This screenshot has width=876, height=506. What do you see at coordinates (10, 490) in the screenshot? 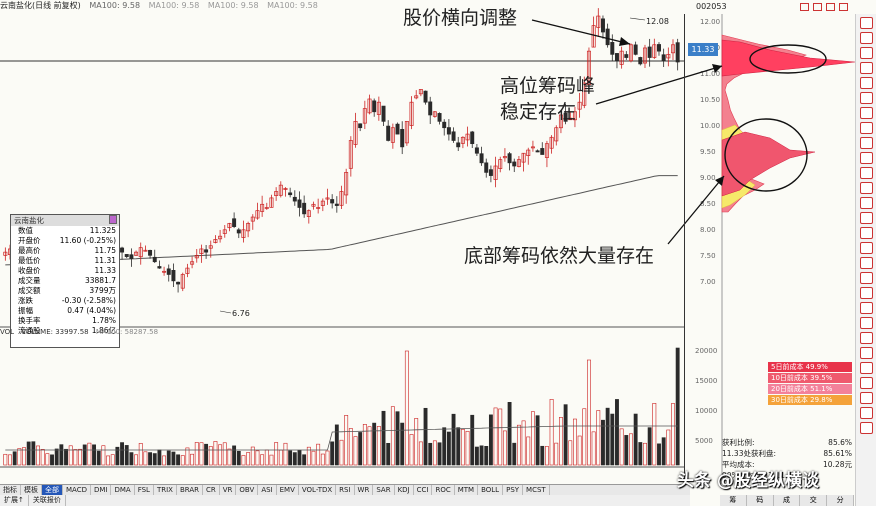
I see `indicator-tab: 指标` at bounding box center [10, 490].